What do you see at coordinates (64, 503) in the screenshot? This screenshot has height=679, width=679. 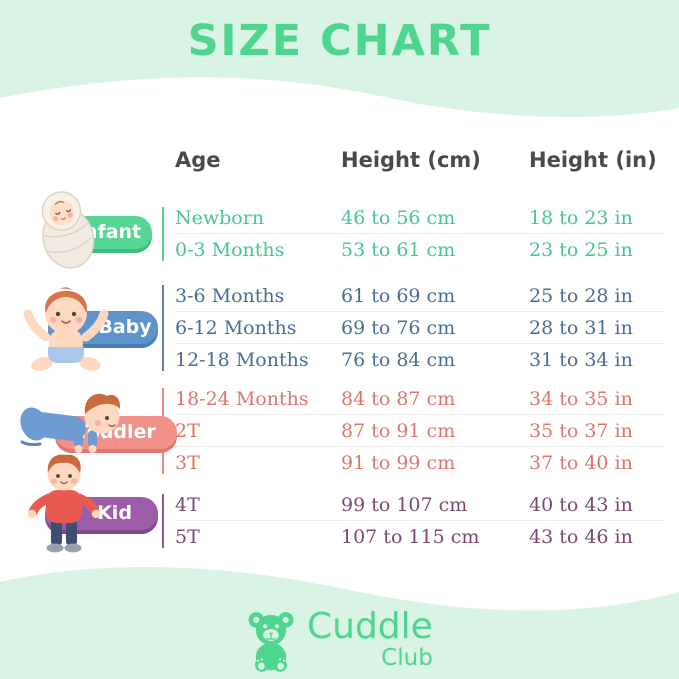 I see `standing-kid-illustration` at bounding box center [64, 503].